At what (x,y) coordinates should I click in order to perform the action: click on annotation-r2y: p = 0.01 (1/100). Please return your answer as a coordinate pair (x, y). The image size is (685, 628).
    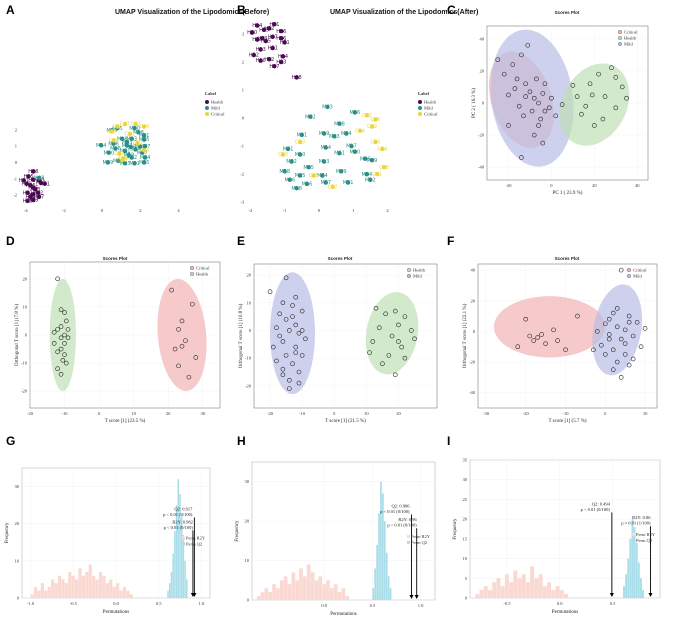
    Looking at the image, I should click on (636, 523).